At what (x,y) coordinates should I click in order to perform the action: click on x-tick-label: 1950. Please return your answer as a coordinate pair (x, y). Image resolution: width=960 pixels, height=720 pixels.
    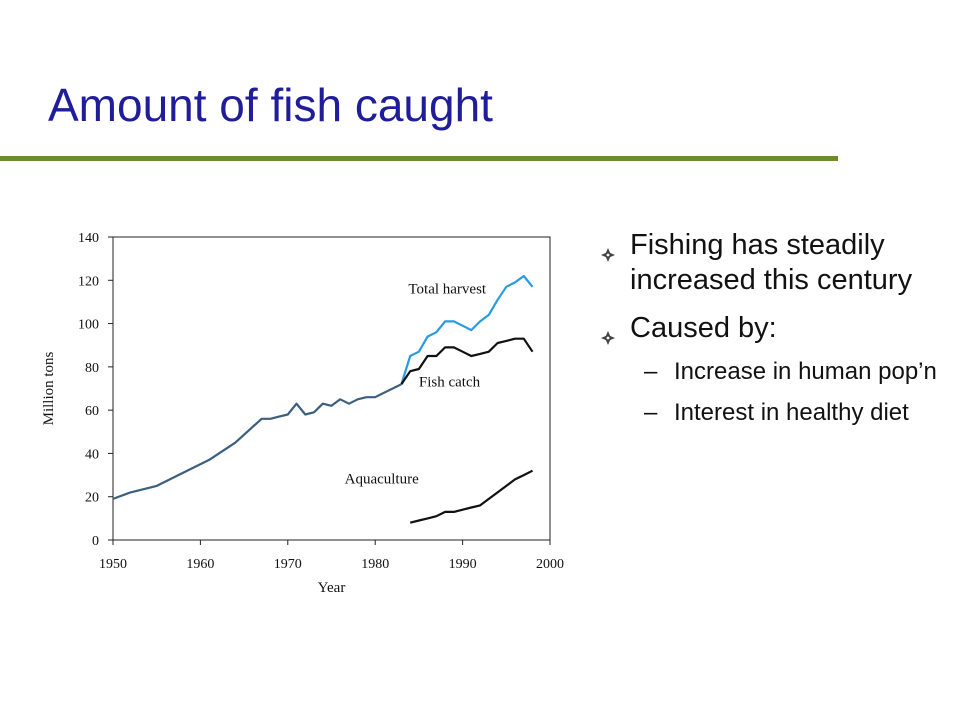
    Looking at the image, I should click on (113, 564).